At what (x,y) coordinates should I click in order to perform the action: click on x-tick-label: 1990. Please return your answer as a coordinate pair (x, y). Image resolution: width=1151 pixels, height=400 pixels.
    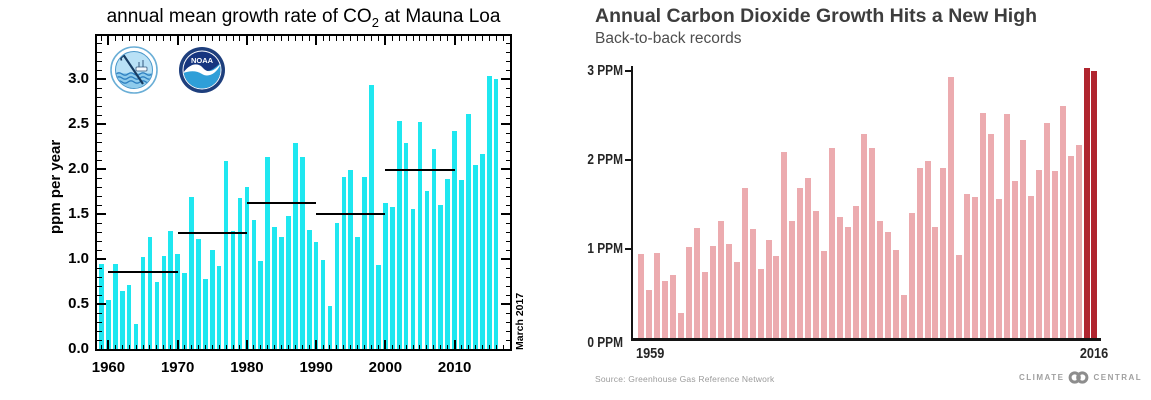
    Looking at the image, I should click on (316, 367).